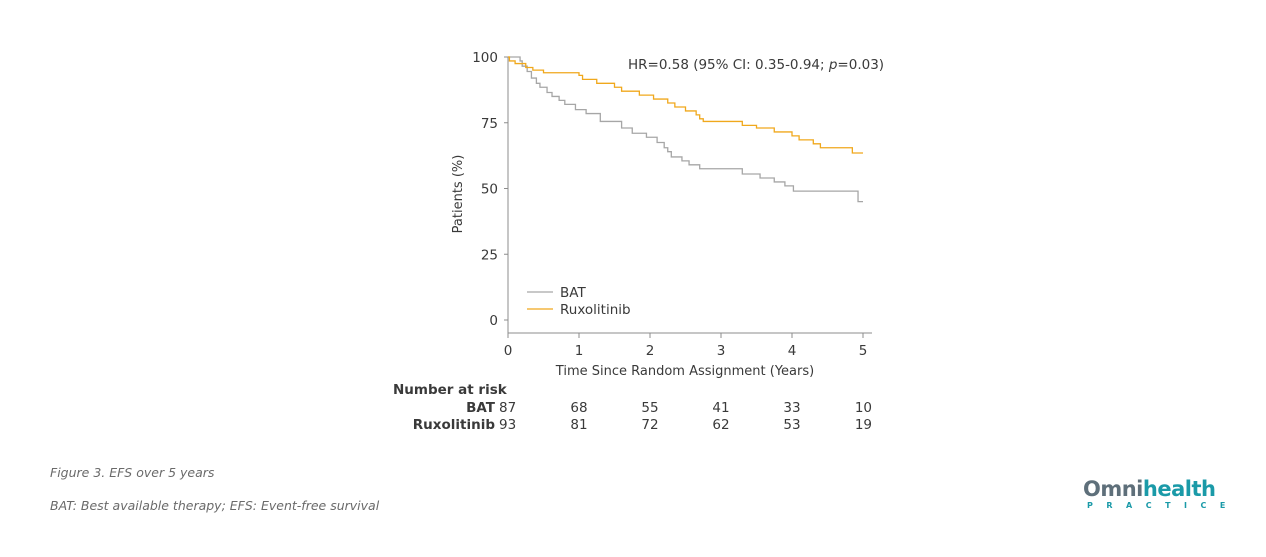  I want to click on y-tick-label: 100, so click(485, 58).